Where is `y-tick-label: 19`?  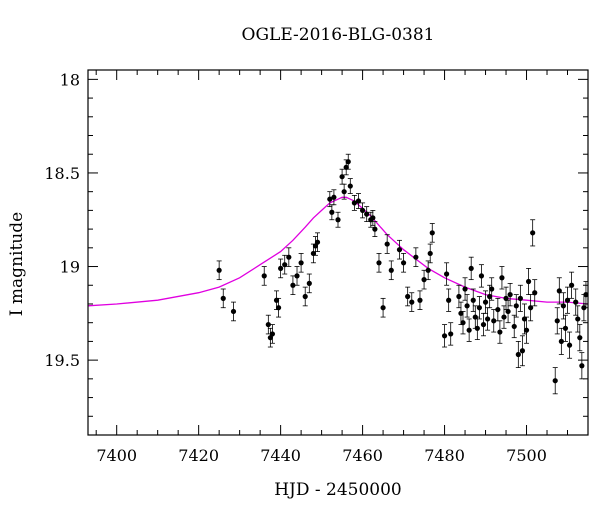 y-tick-label: 19 is located at coordinates (70, 267).